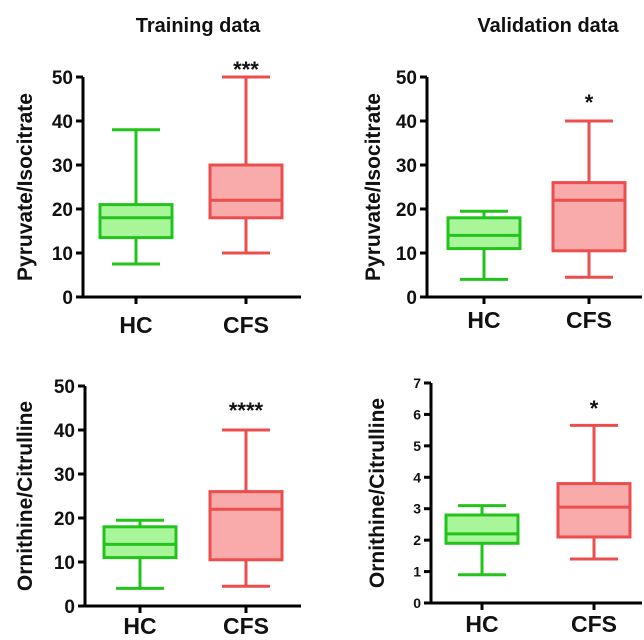 Image resolution: width=644 pixels, height=640 pixels. I want to click on y-tick-label: 6, so click(417, 414).